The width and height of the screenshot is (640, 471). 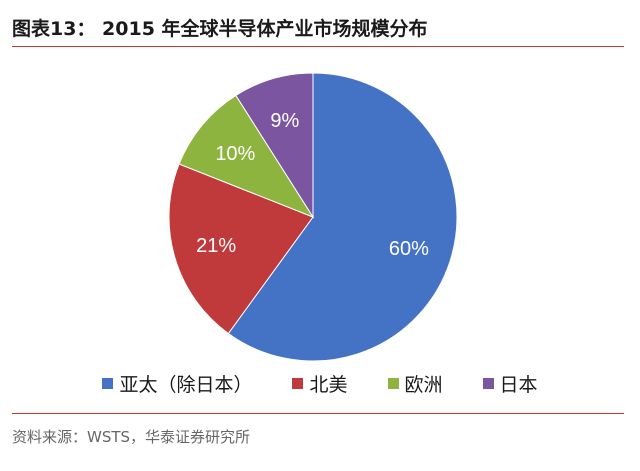 What do you see at coordinates (235, 154) in the screenshot?
I see `slice-data-label: 10%` at bounding box center [235, 154].